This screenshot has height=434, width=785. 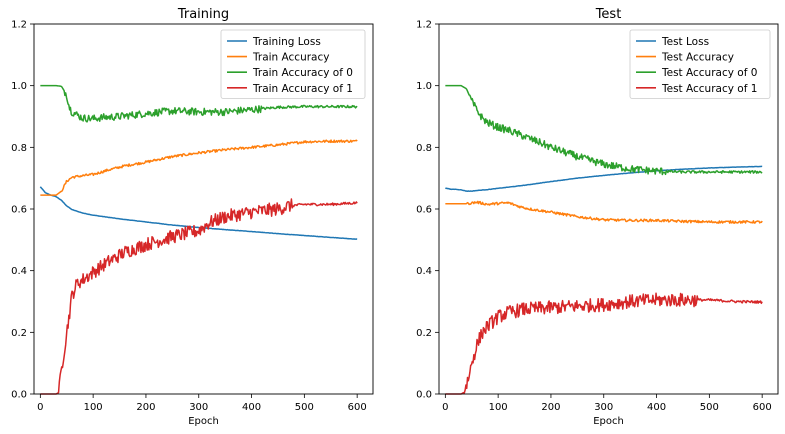 What do you see at coordinates (697, 58) in the screenshot?
I see `legend-label-2: Test Accuracy` at bounding box center [697, 58].